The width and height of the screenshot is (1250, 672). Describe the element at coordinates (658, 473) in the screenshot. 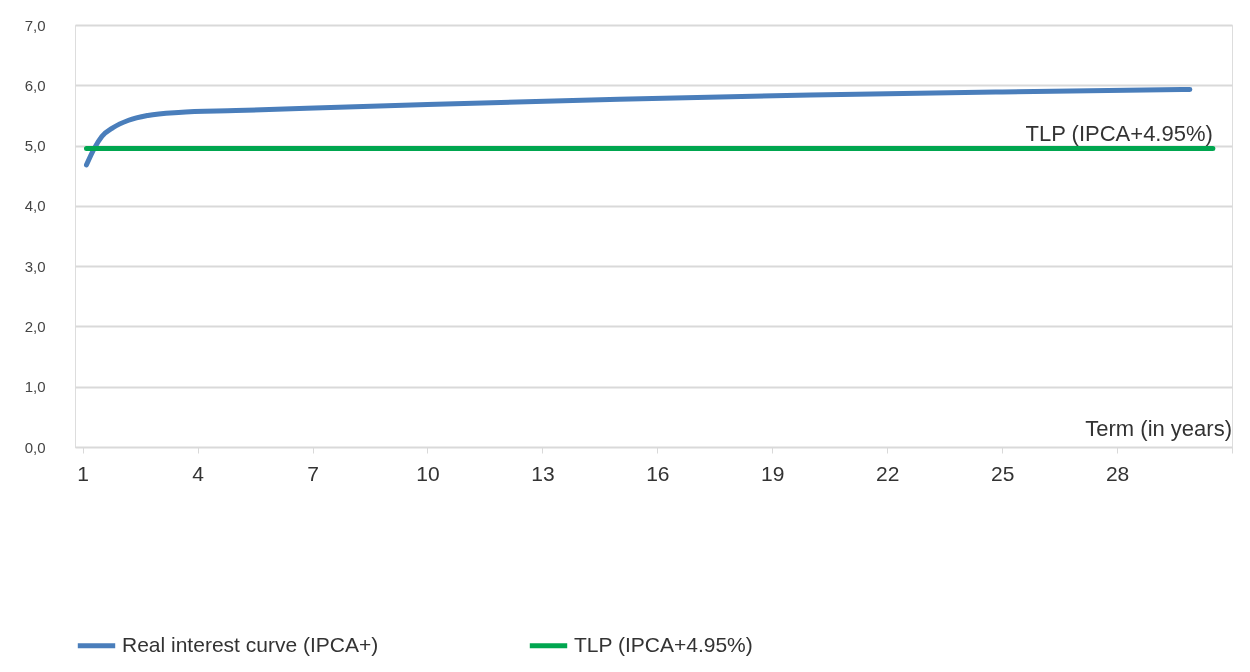

I see `x-tick-label: 16` at that location.